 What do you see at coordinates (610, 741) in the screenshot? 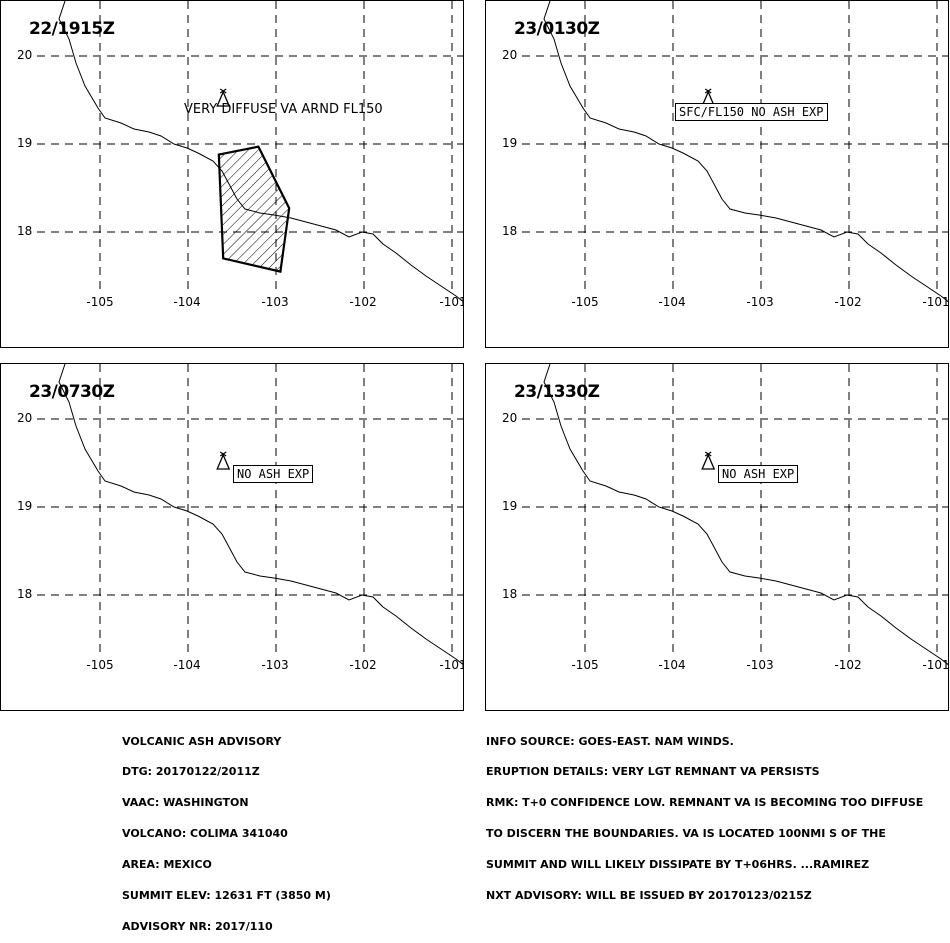
I see `advisory-line: INFO SOURCE: GOES-EAST. NAM WINDS.` at bounding box center [610, 741].